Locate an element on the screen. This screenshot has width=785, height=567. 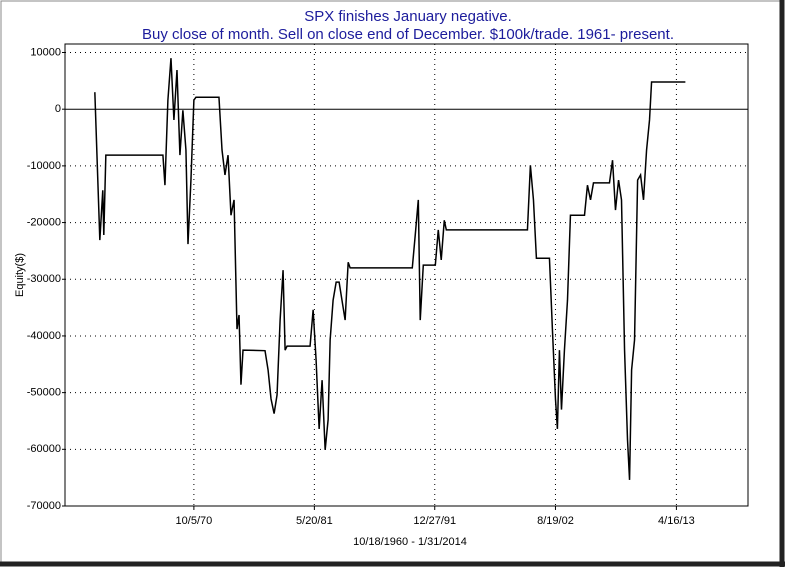
y-tick-label: -30000 is located at coordinates (44, 279).